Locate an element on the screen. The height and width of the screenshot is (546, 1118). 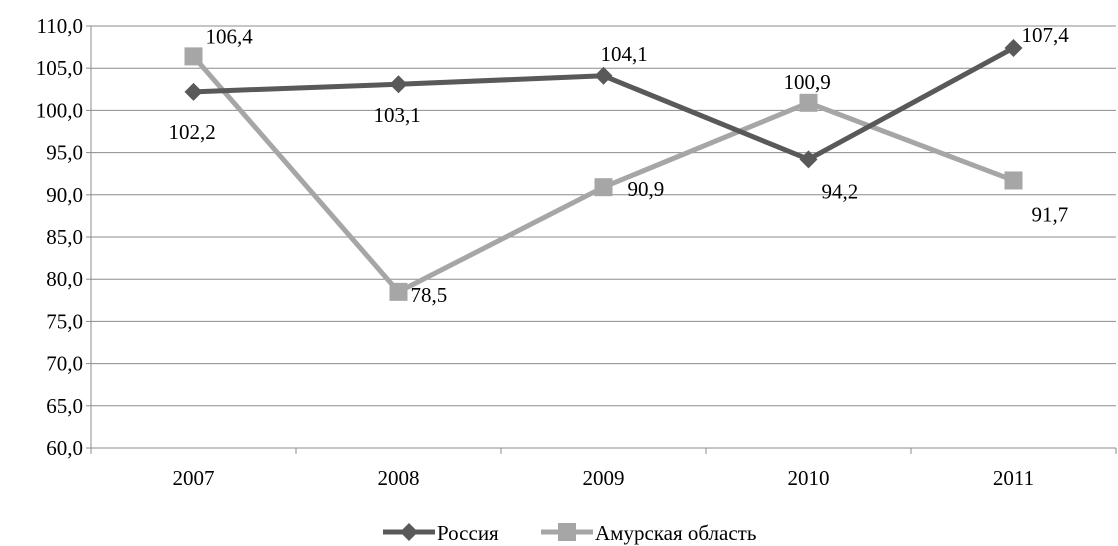
data-label: 90,9 is located at coordinates (646, 189).